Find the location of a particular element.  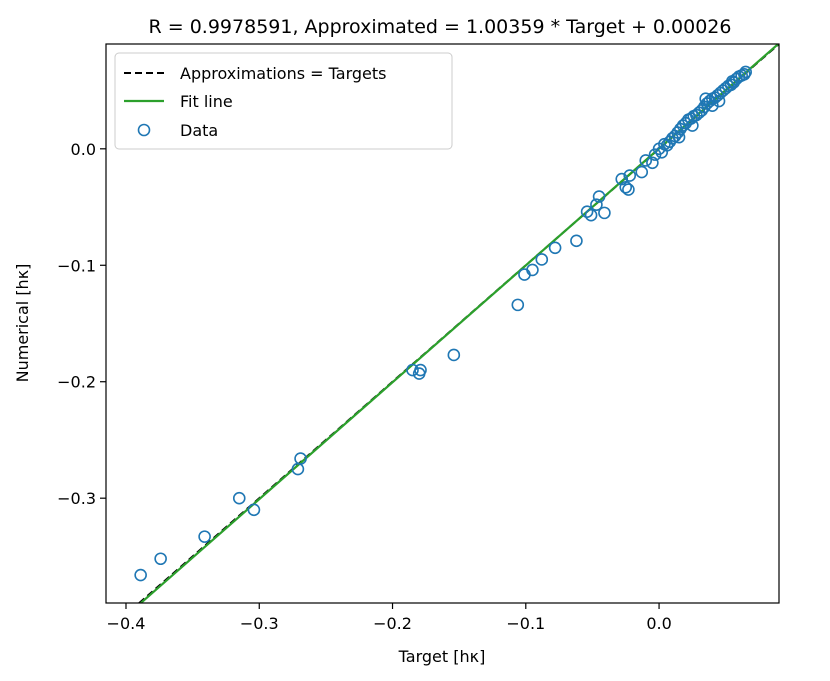

y-tick-label-0: −0.3 is located at coordinates (76, 498).